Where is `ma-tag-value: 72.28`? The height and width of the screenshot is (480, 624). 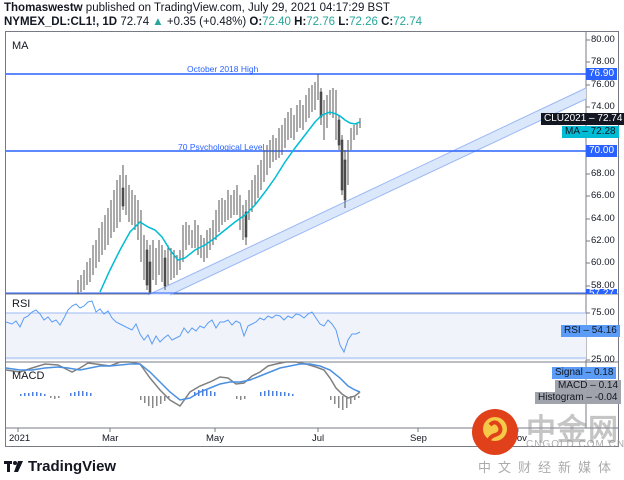 ma-tag-value: 72.28 is located at coordinates (603, 131).